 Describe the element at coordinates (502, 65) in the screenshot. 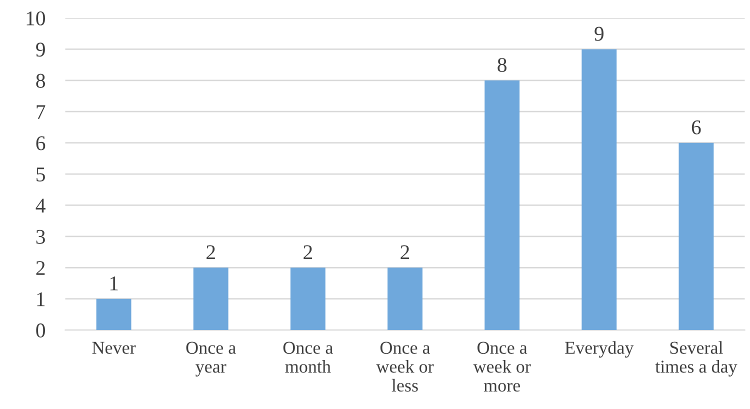

I see `data-label: 8` at that location.